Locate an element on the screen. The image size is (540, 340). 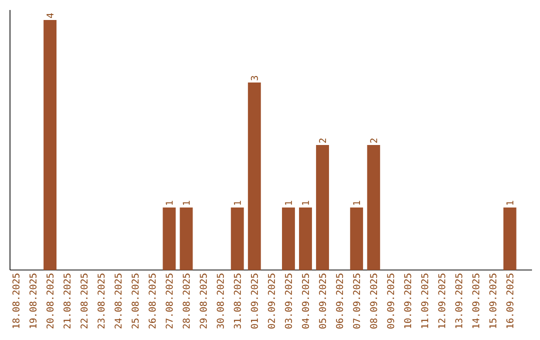
x-tick-label: 14.09.2025 is located at coordinates (476, 301).